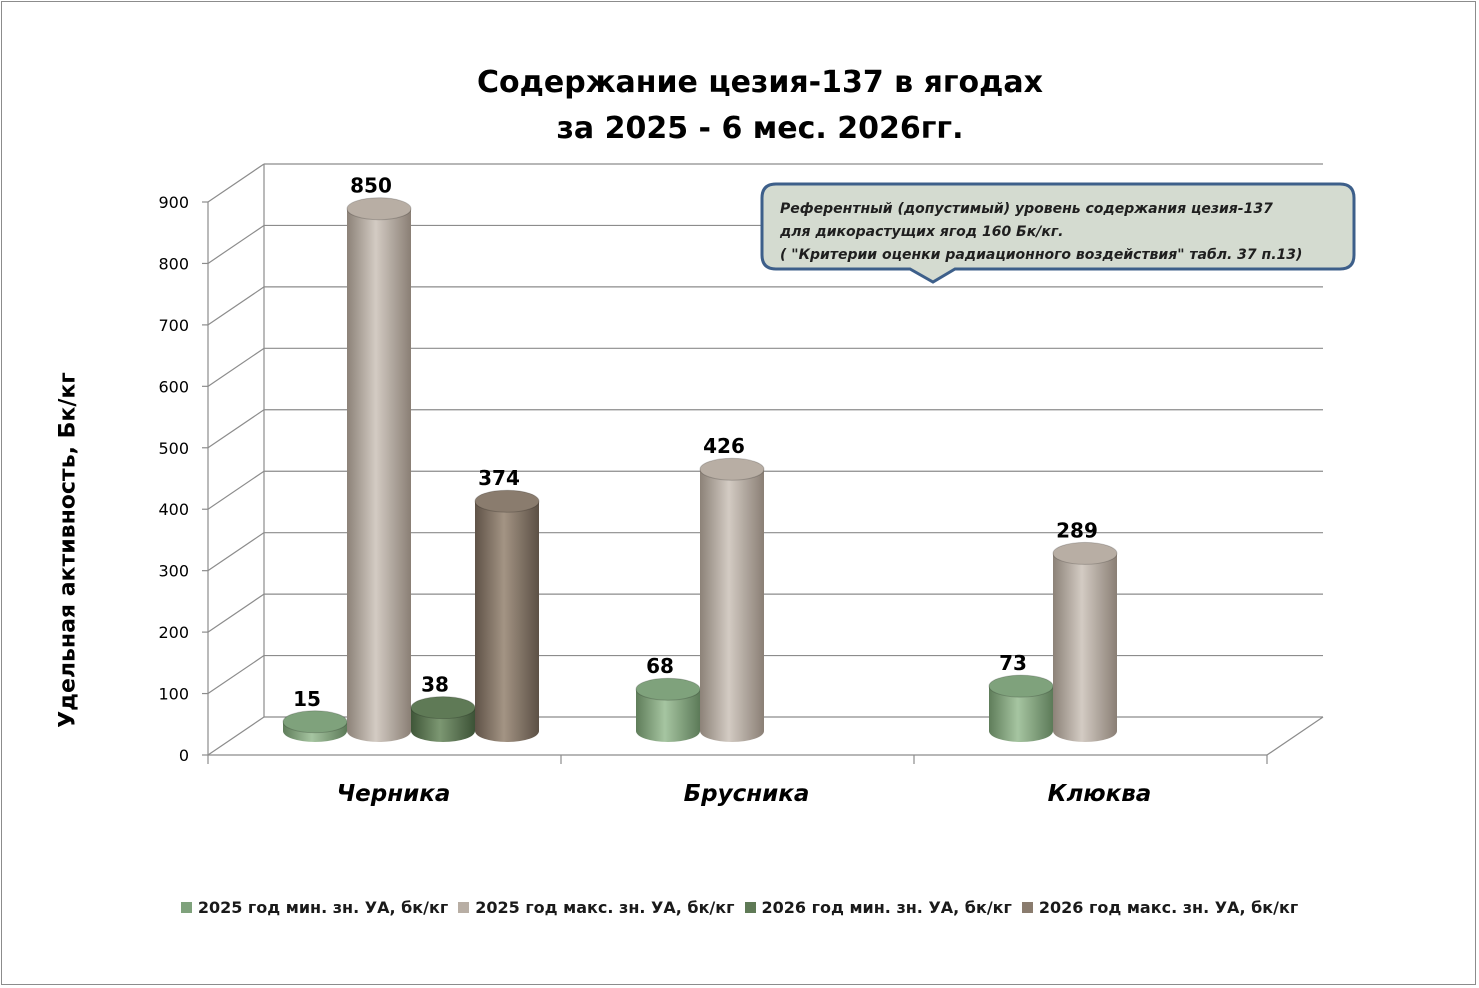 This screenshot has height=988, width=1479. I want to click on legend-item-2025-min: 2025 год мин. зн. УА, бк/кг, so click(314, 907).